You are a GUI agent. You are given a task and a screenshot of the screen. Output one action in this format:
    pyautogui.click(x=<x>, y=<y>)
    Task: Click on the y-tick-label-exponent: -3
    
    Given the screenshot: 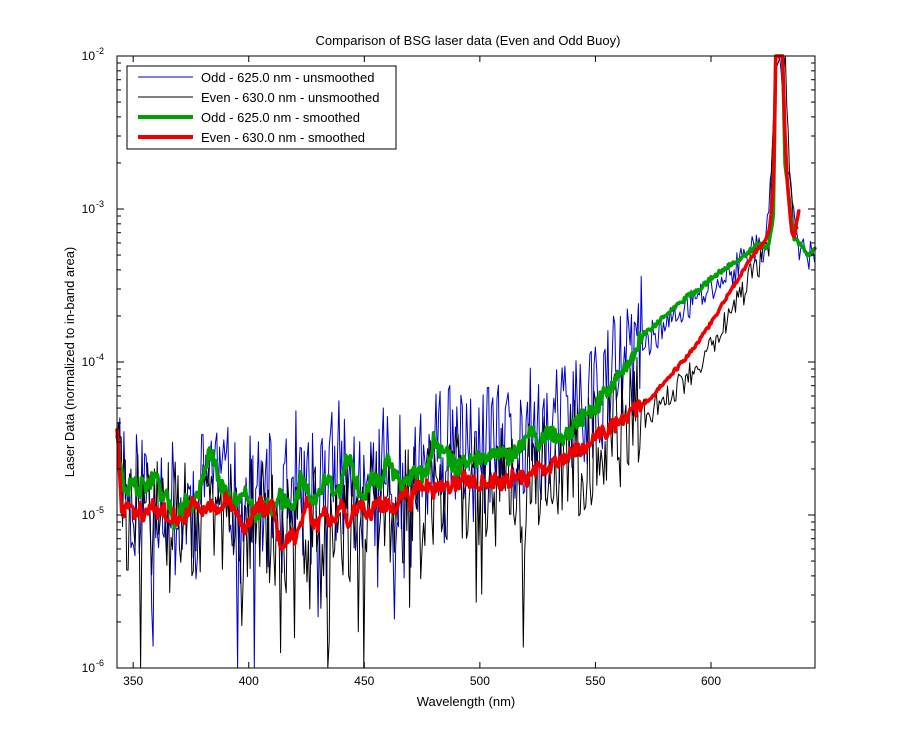 What is the action you would take?
    pyautogui.click(x=100, y=204)
    